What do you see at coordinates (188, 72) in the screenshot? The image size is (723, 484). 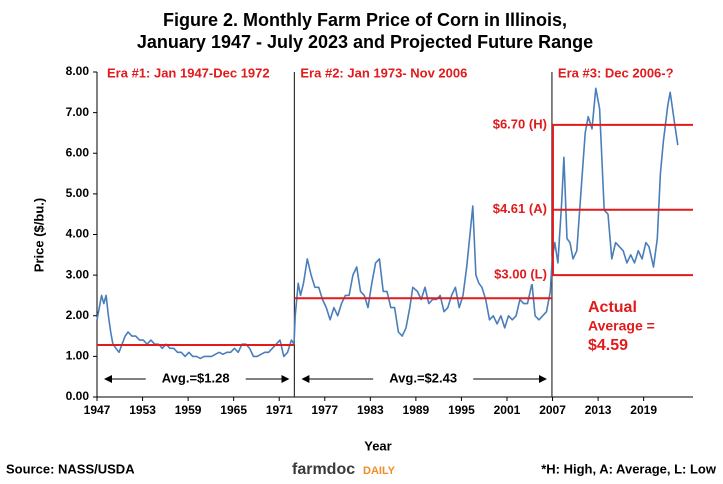 I see `era-label: Era #1: Jan 1947-Dec 1972` at bounding box center [188, 72].